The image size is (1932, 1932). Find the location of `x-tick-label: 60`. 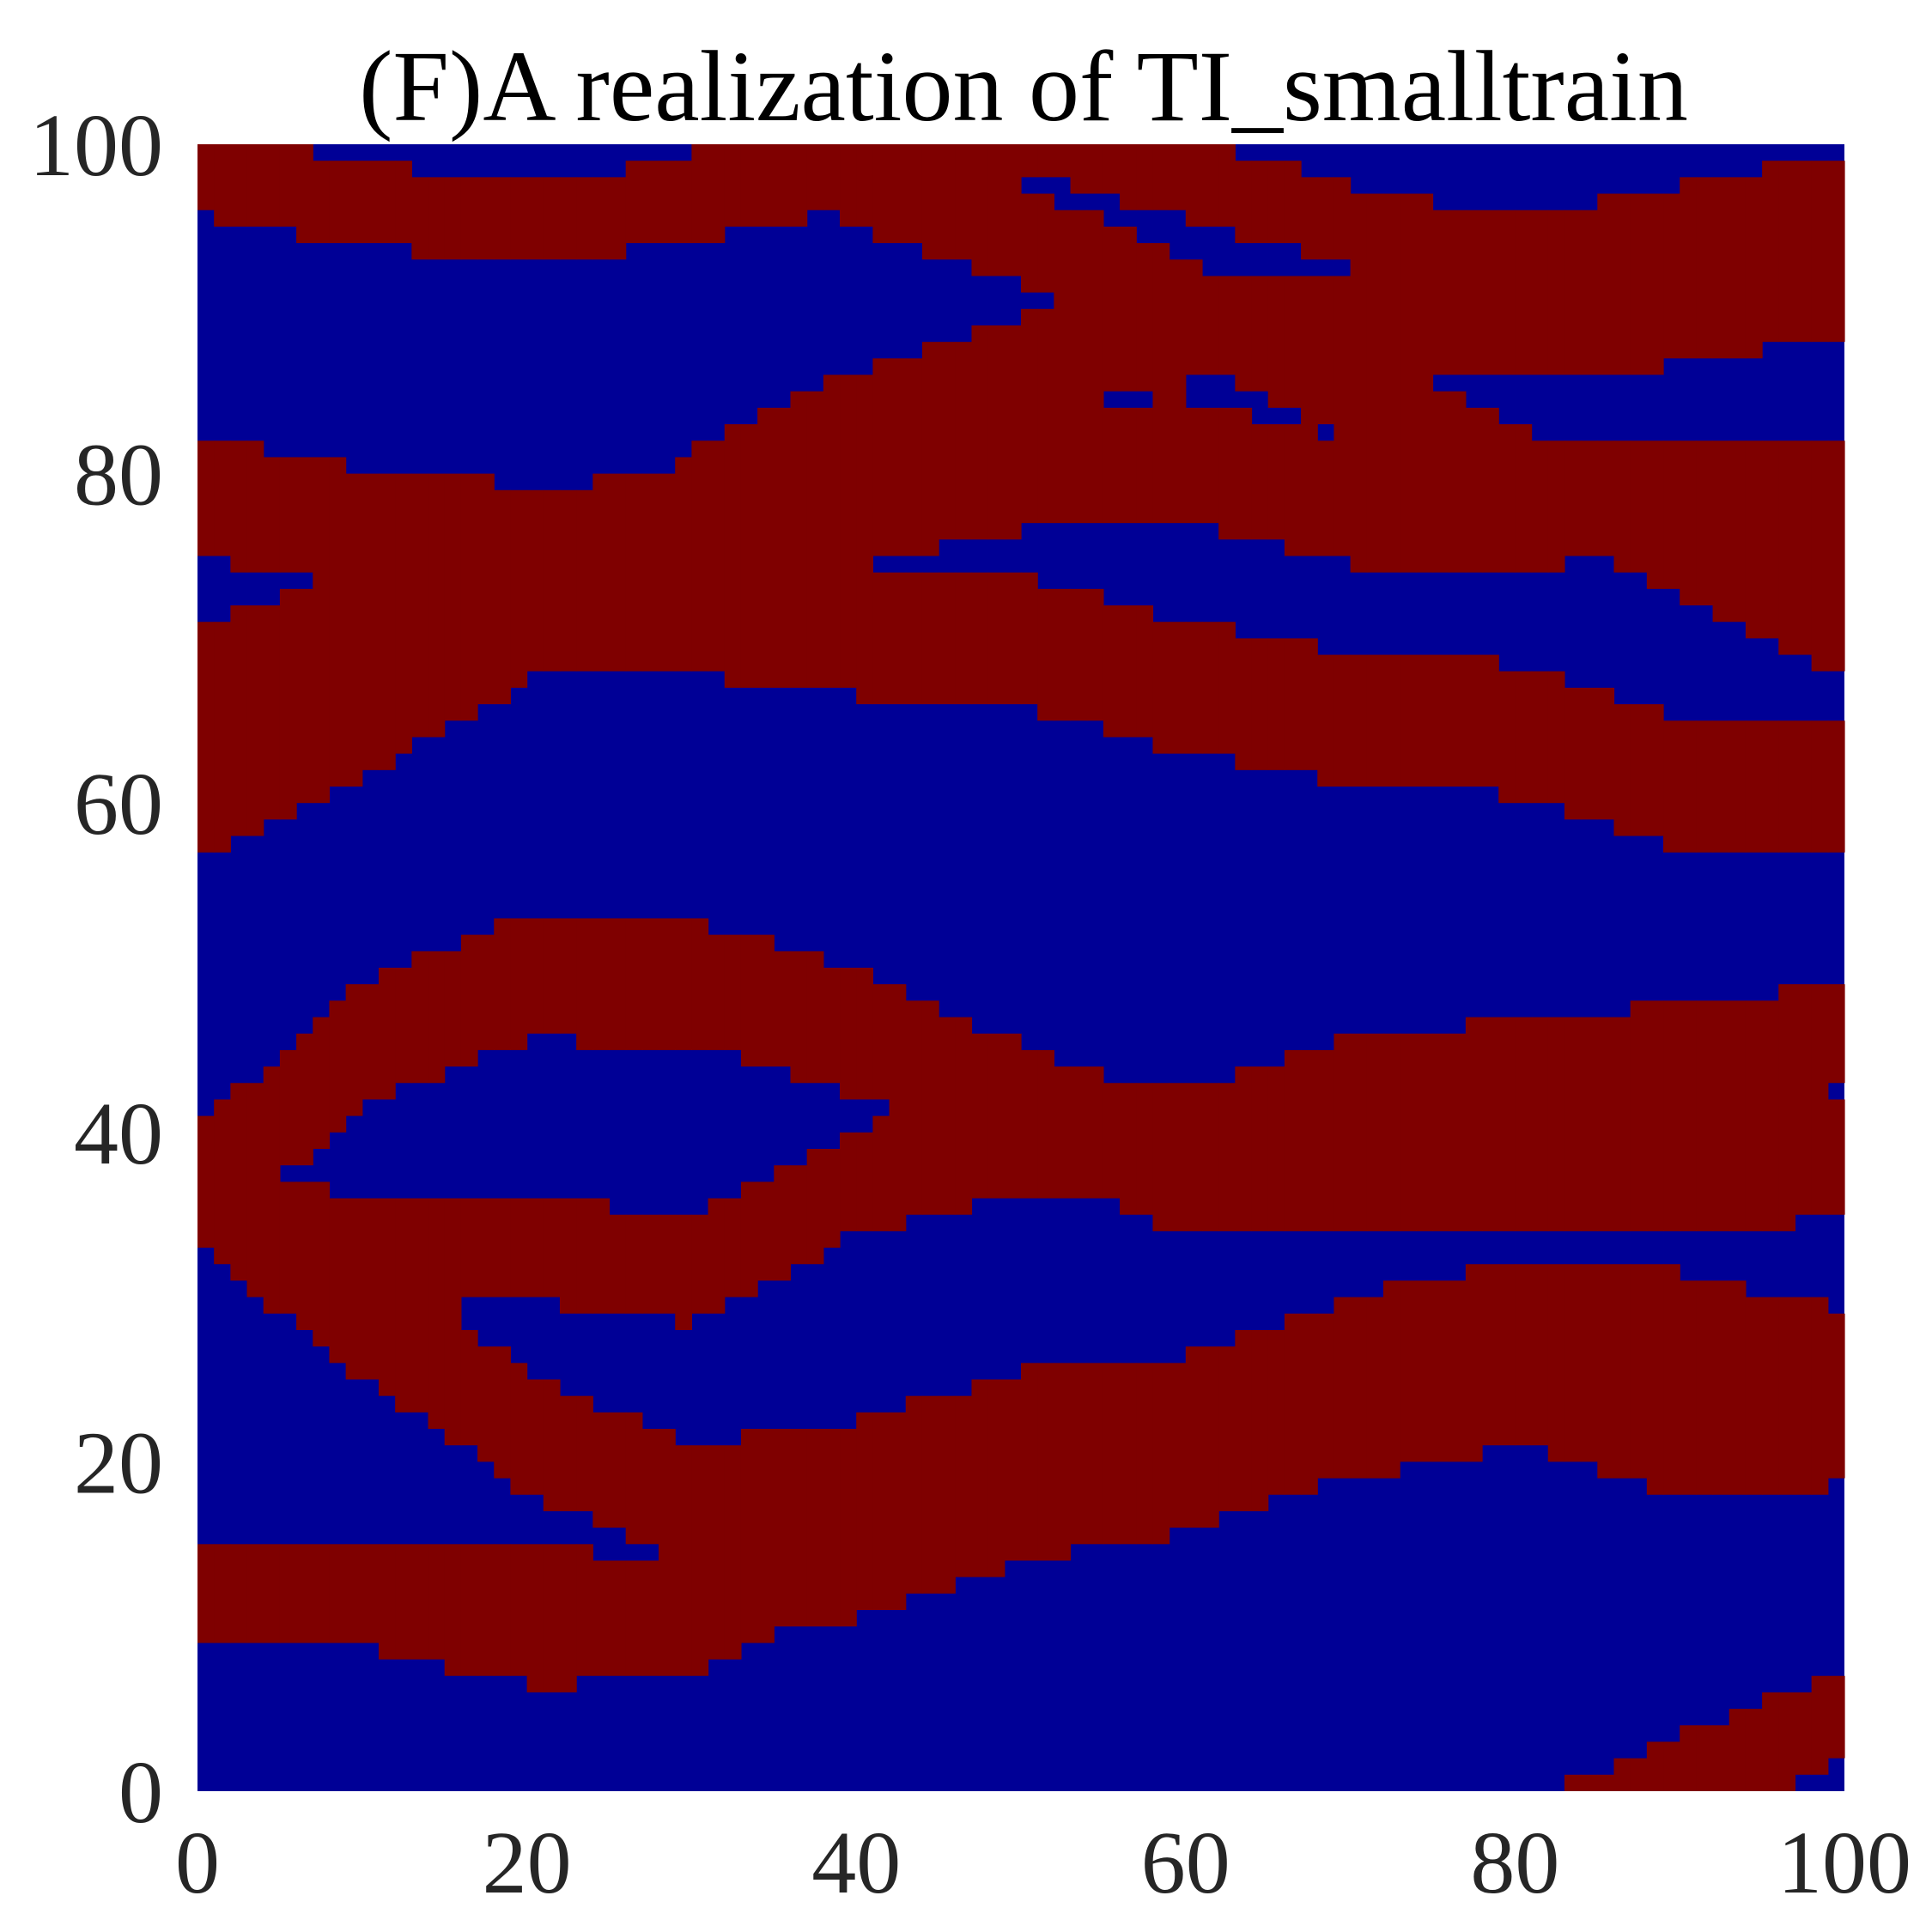

x-tick-label: 60 is located at coordinates (1185, 1863).